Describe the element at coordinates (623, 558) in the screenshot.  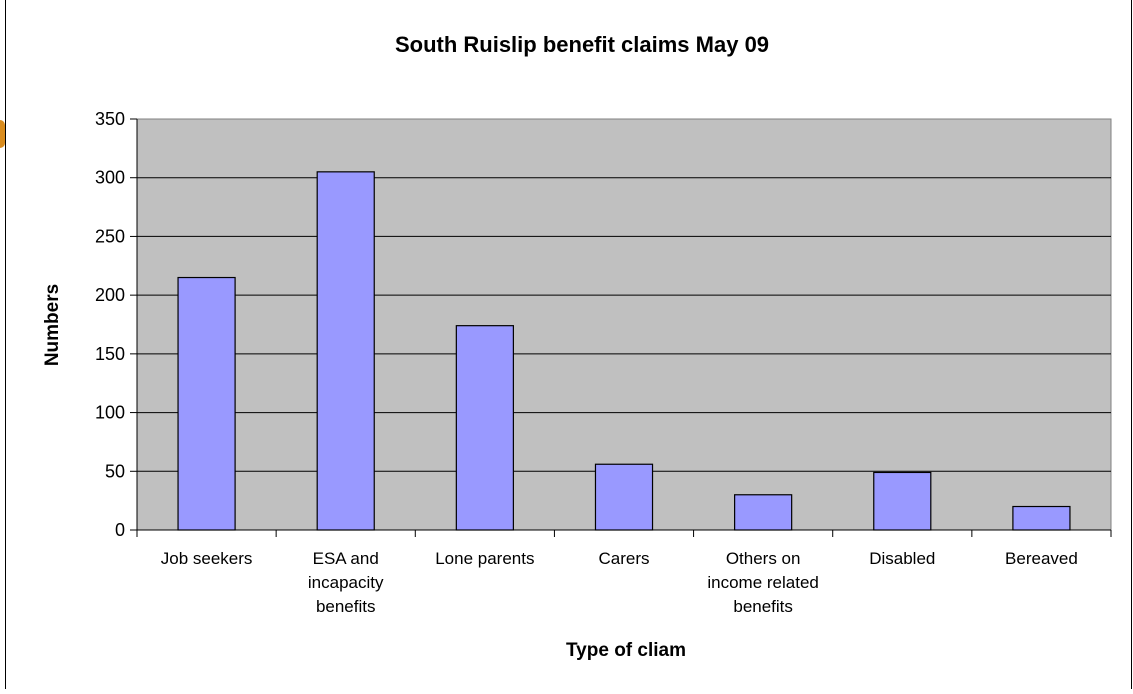
I see `x-tick-label: Carers` at that location.